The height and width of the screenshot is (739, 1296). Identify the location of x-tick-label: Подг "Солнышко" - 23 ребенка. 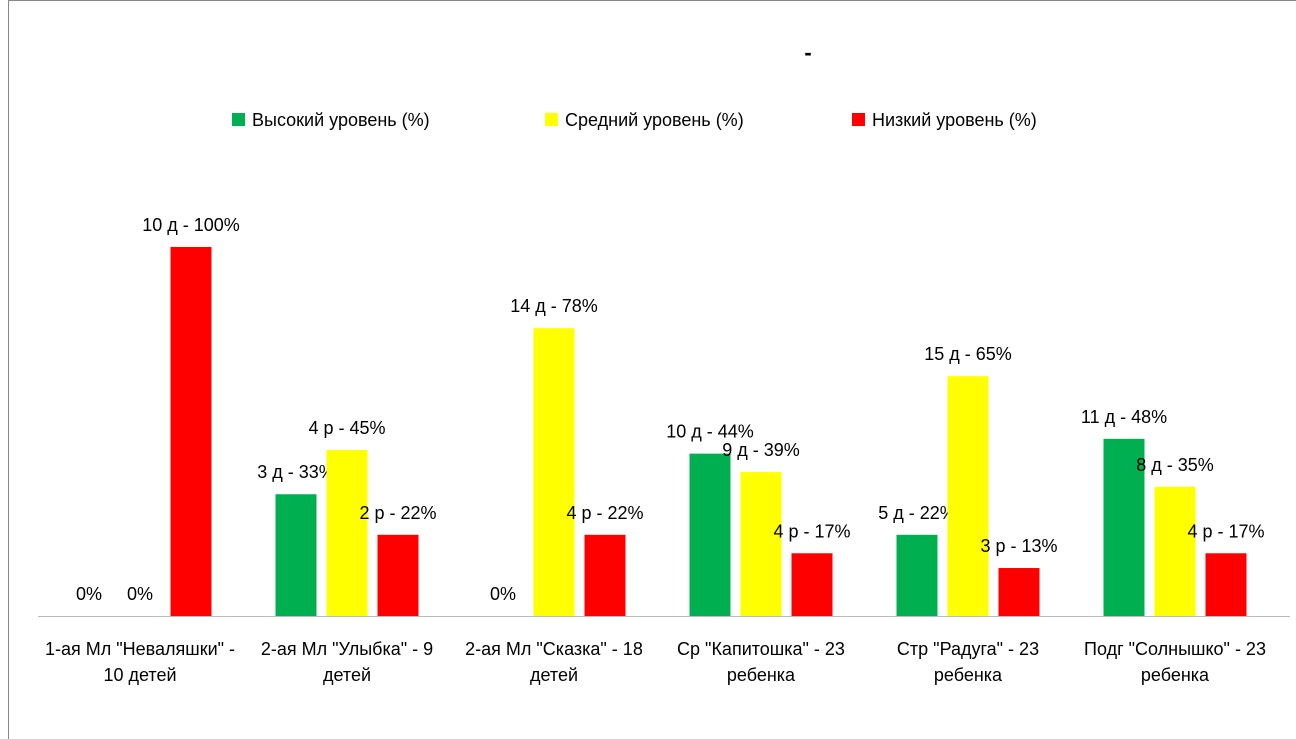
(1175, 662).